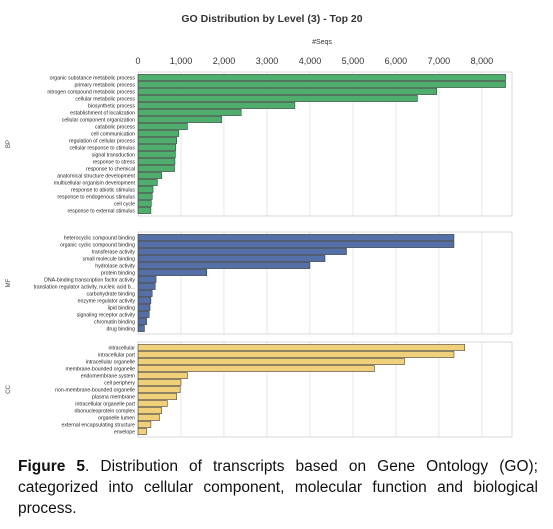  What do you see at coordinates (353, 61) in the screenshot?
I see `x-tick-label: 5,000` at bounding box center [353, 61].